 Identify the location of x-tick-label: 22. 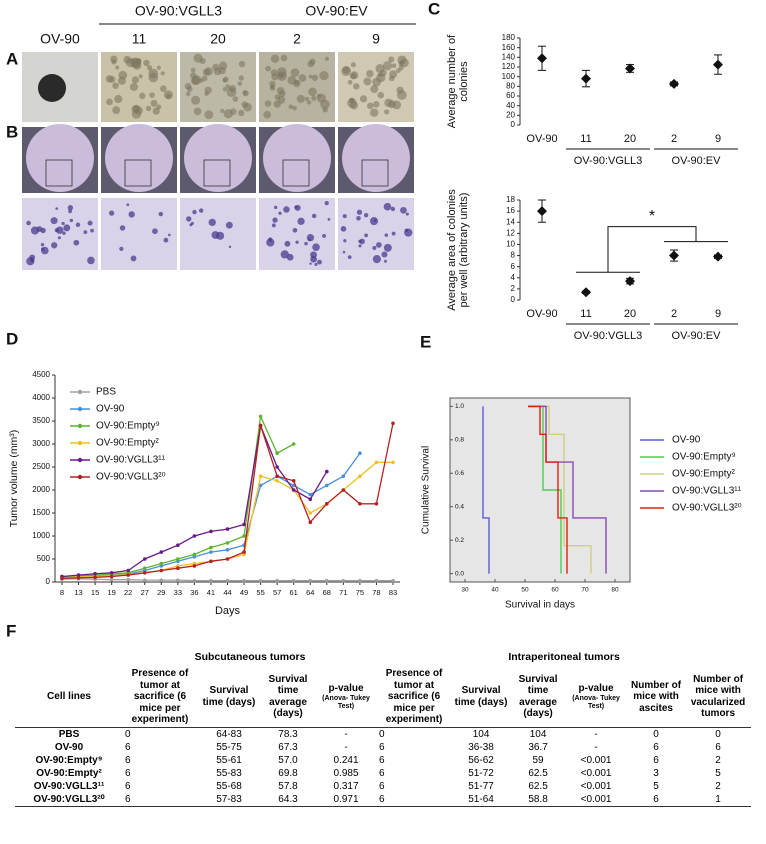
(128, 592).